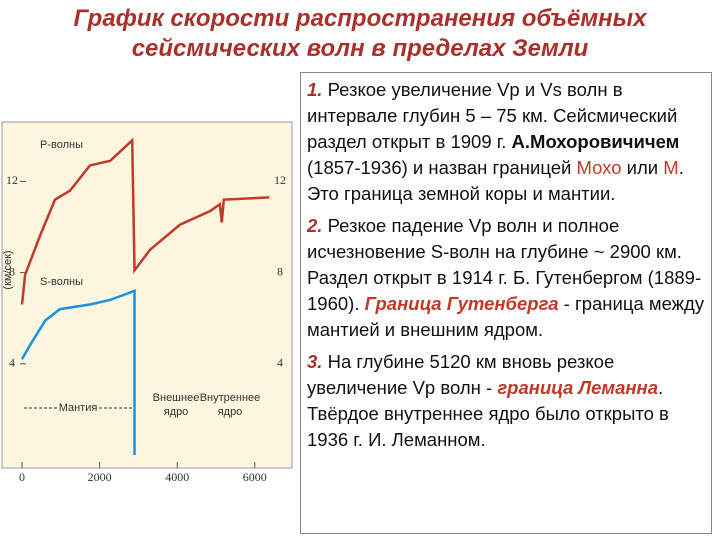 This screenshot has height=540, width=720. Describe the element at coordinates (315, 225) in the screenshot. I see `note-number: 2.` at that location.